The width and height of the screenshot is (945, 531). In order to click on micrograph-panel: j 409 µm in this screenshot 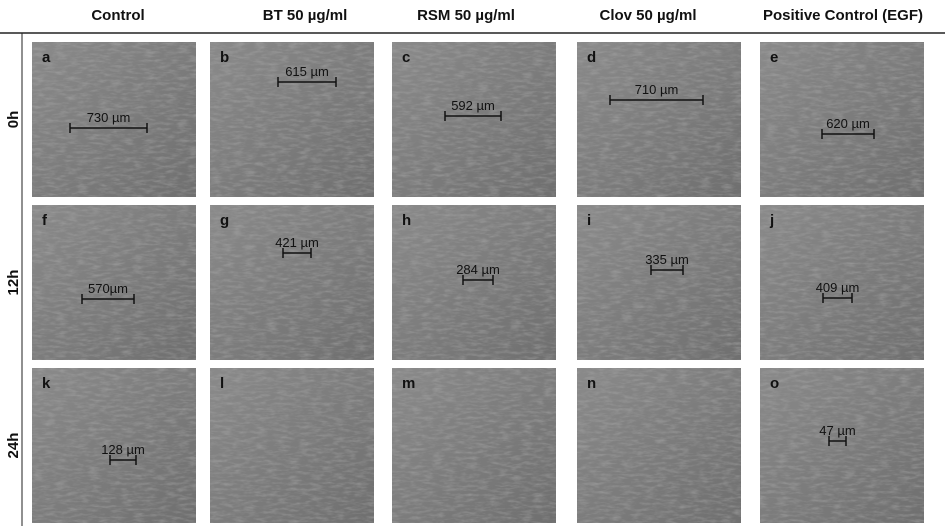, I will do `click(842, 282)`.